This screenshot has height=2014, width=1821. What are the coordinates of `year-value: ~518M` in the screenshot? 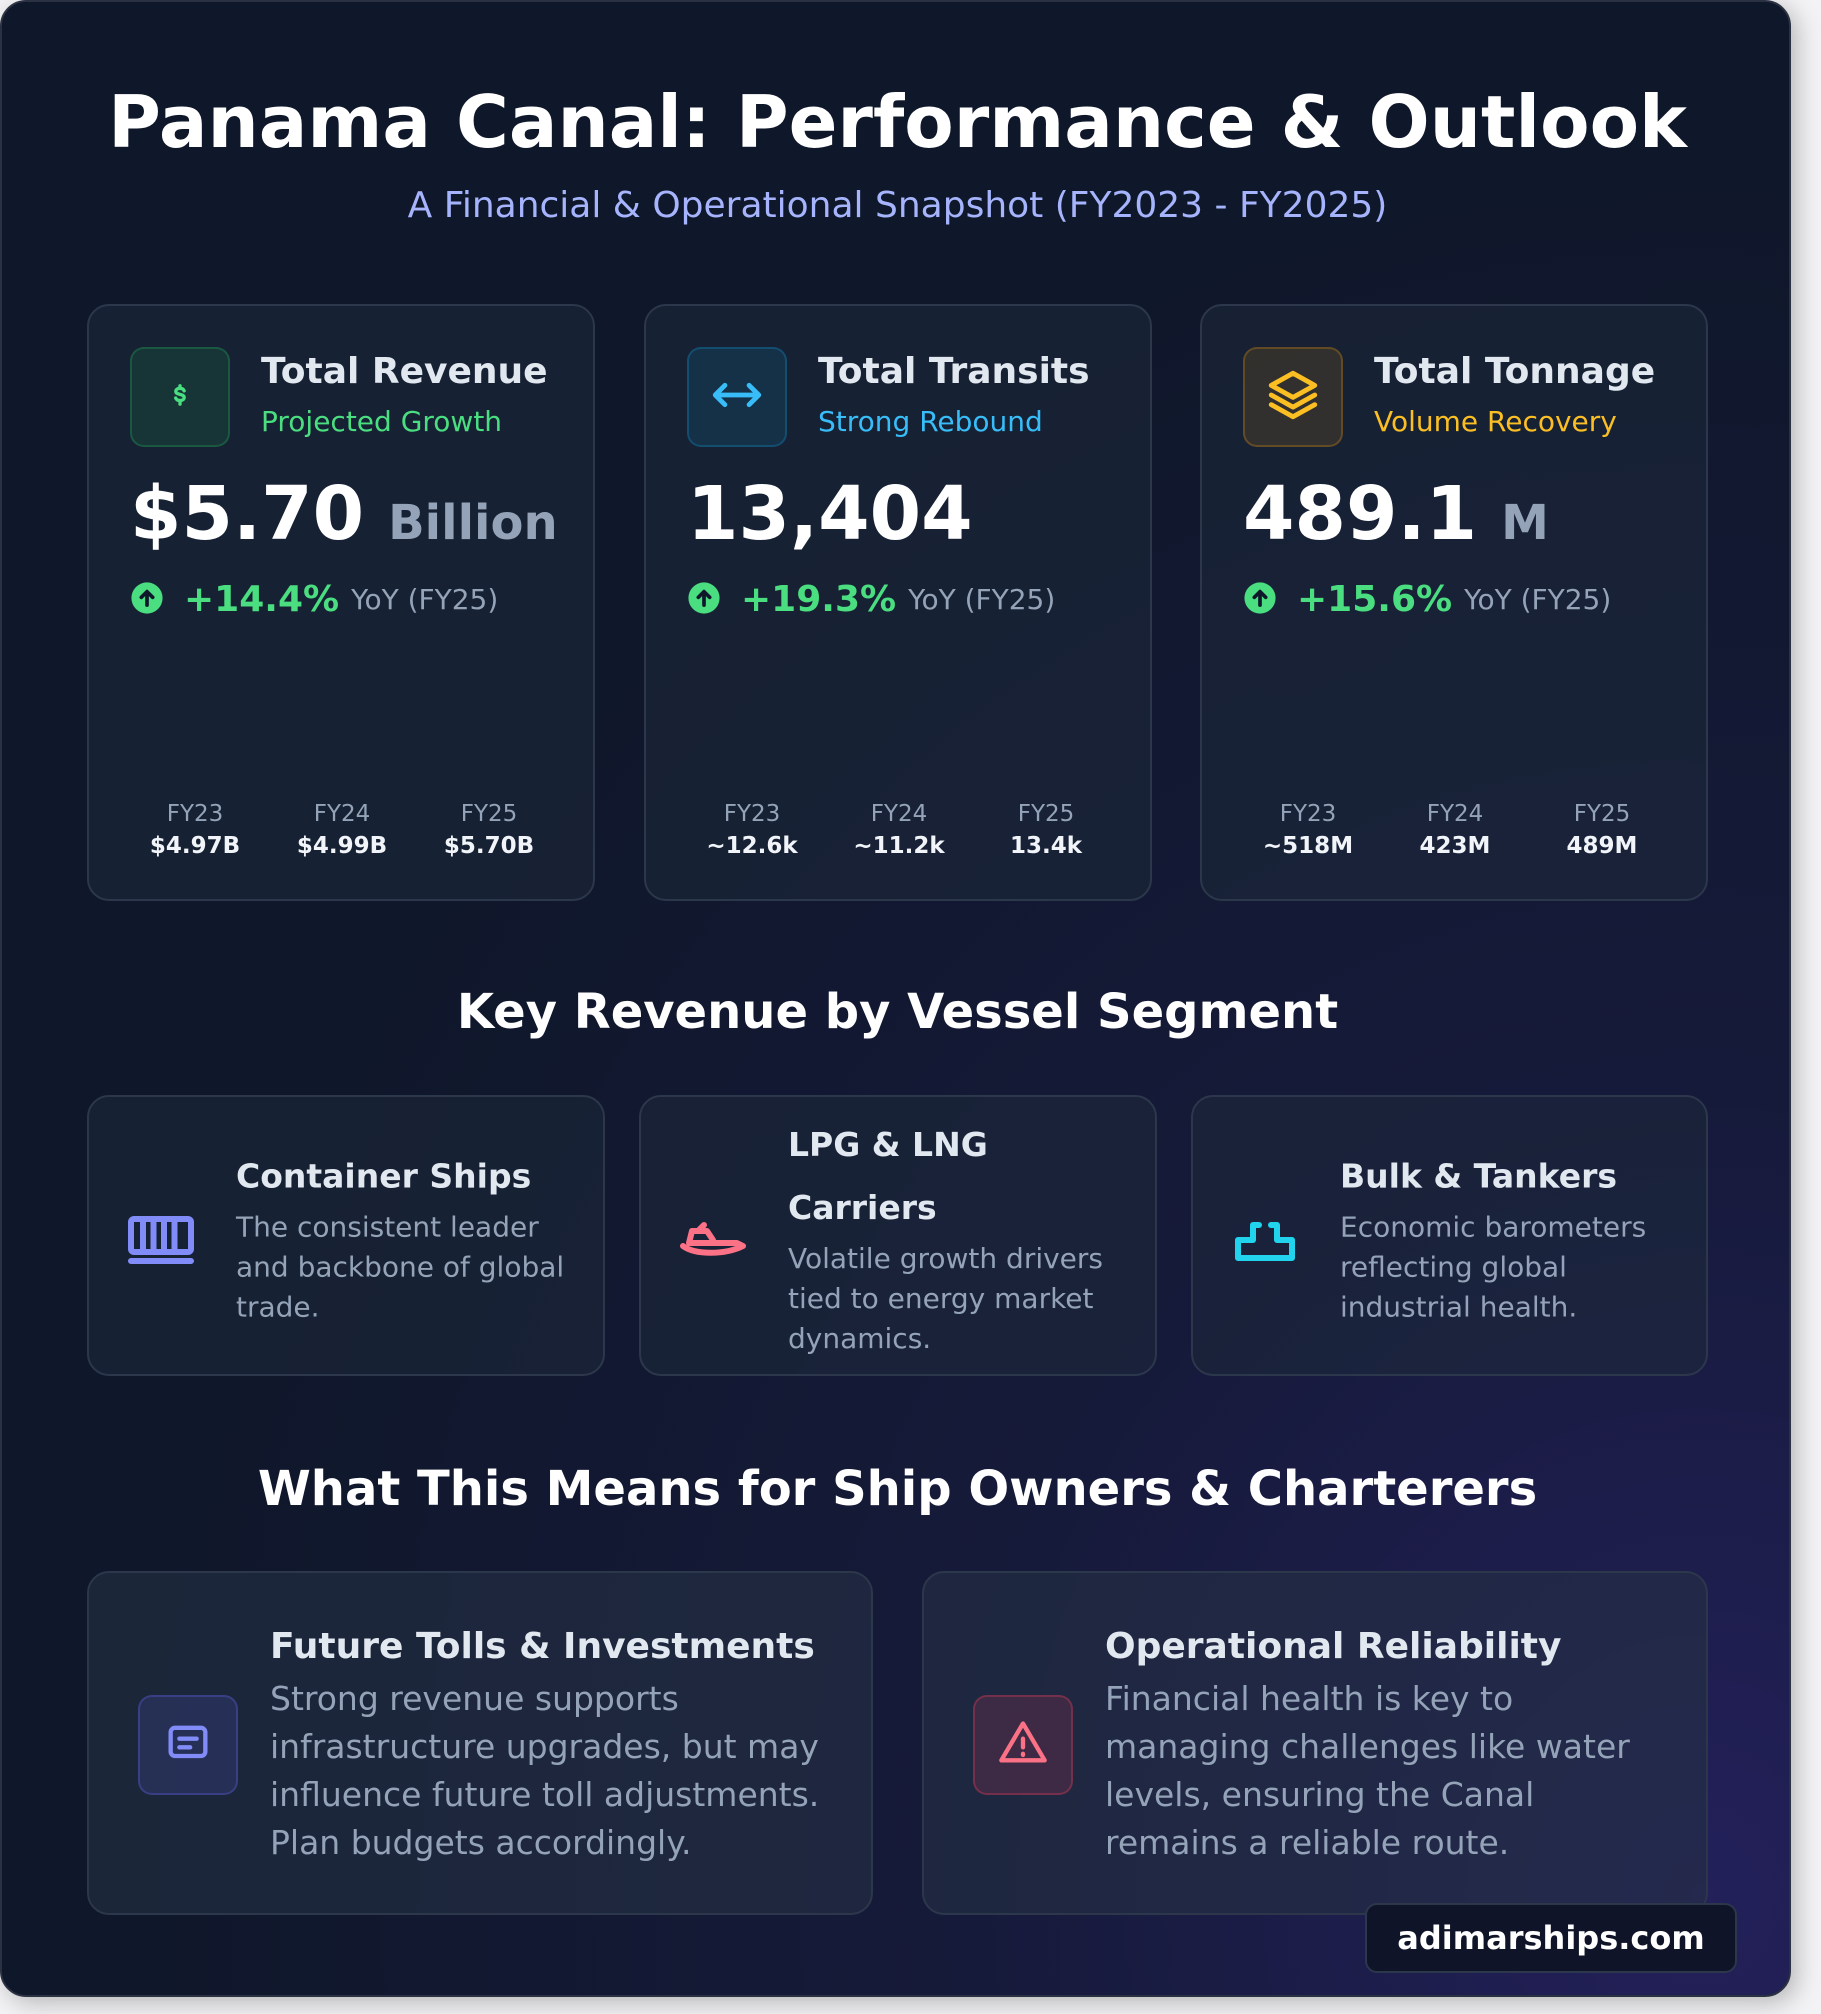 It's located at (1308, 846).